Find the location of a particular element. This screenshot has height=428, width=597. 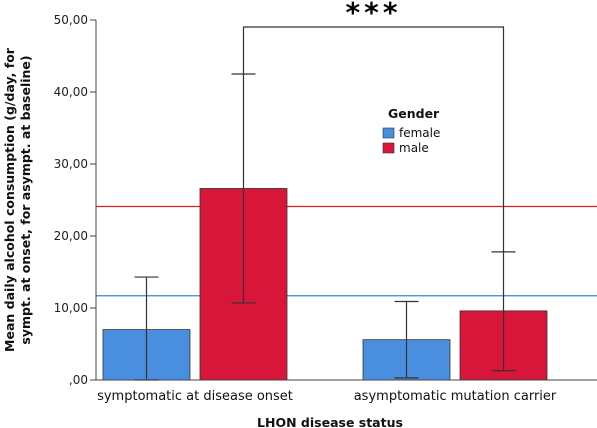

y-tick-label: 30,00 is located at coordinates (71, 164).